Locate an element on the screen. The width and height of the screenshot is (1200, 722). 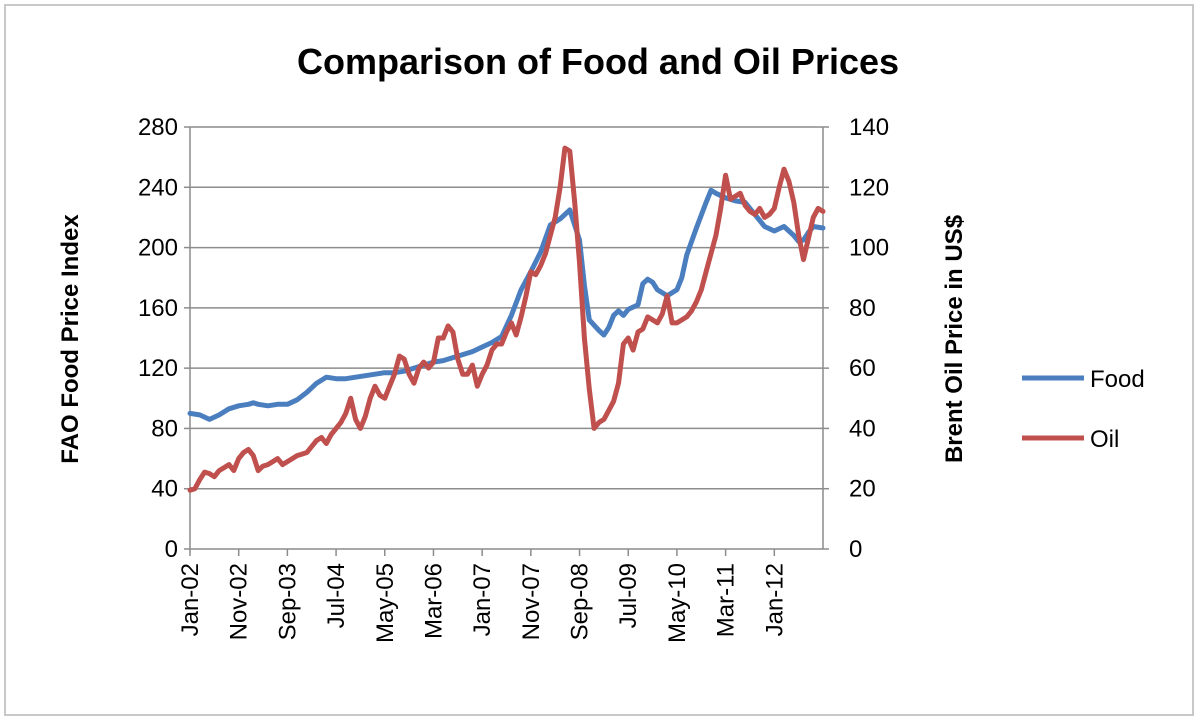
right-axis-title: Brent Oil Price in US$ is located at coordinates (954, 338).